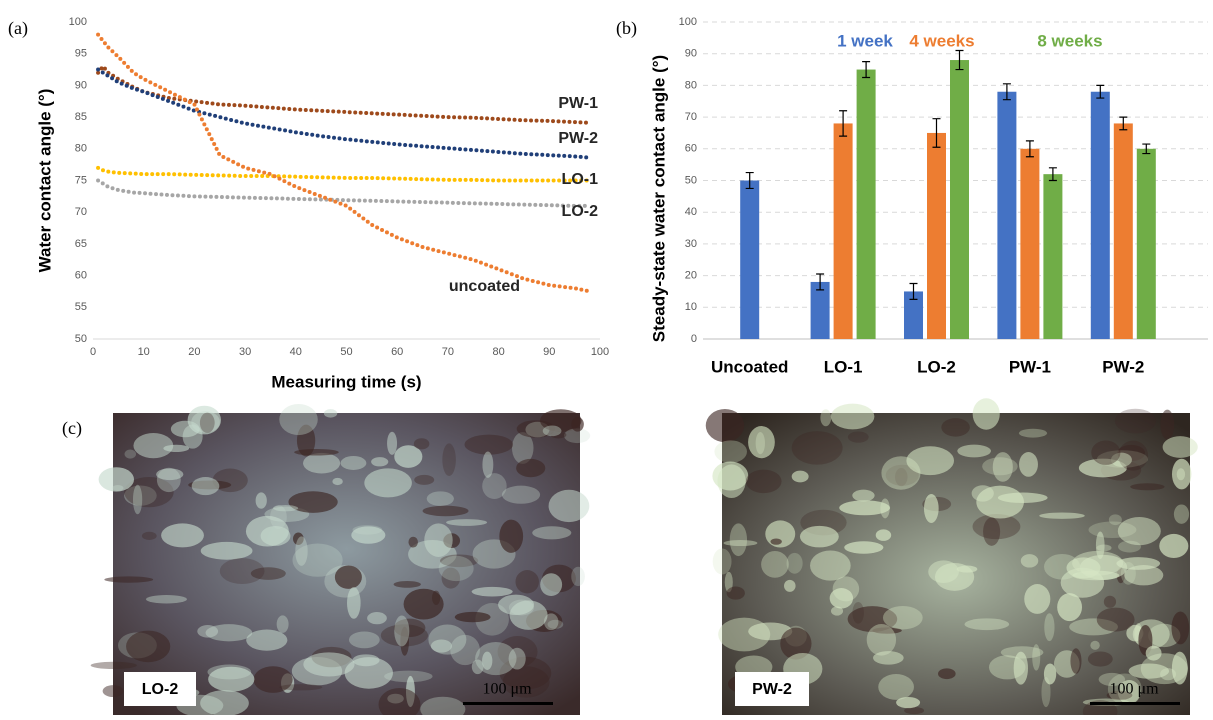 This screenshot has width=1213, height=720. Describe the element at coordinates (93, 352) in the screenshot. I see `x-tick-label: 0` at that location.